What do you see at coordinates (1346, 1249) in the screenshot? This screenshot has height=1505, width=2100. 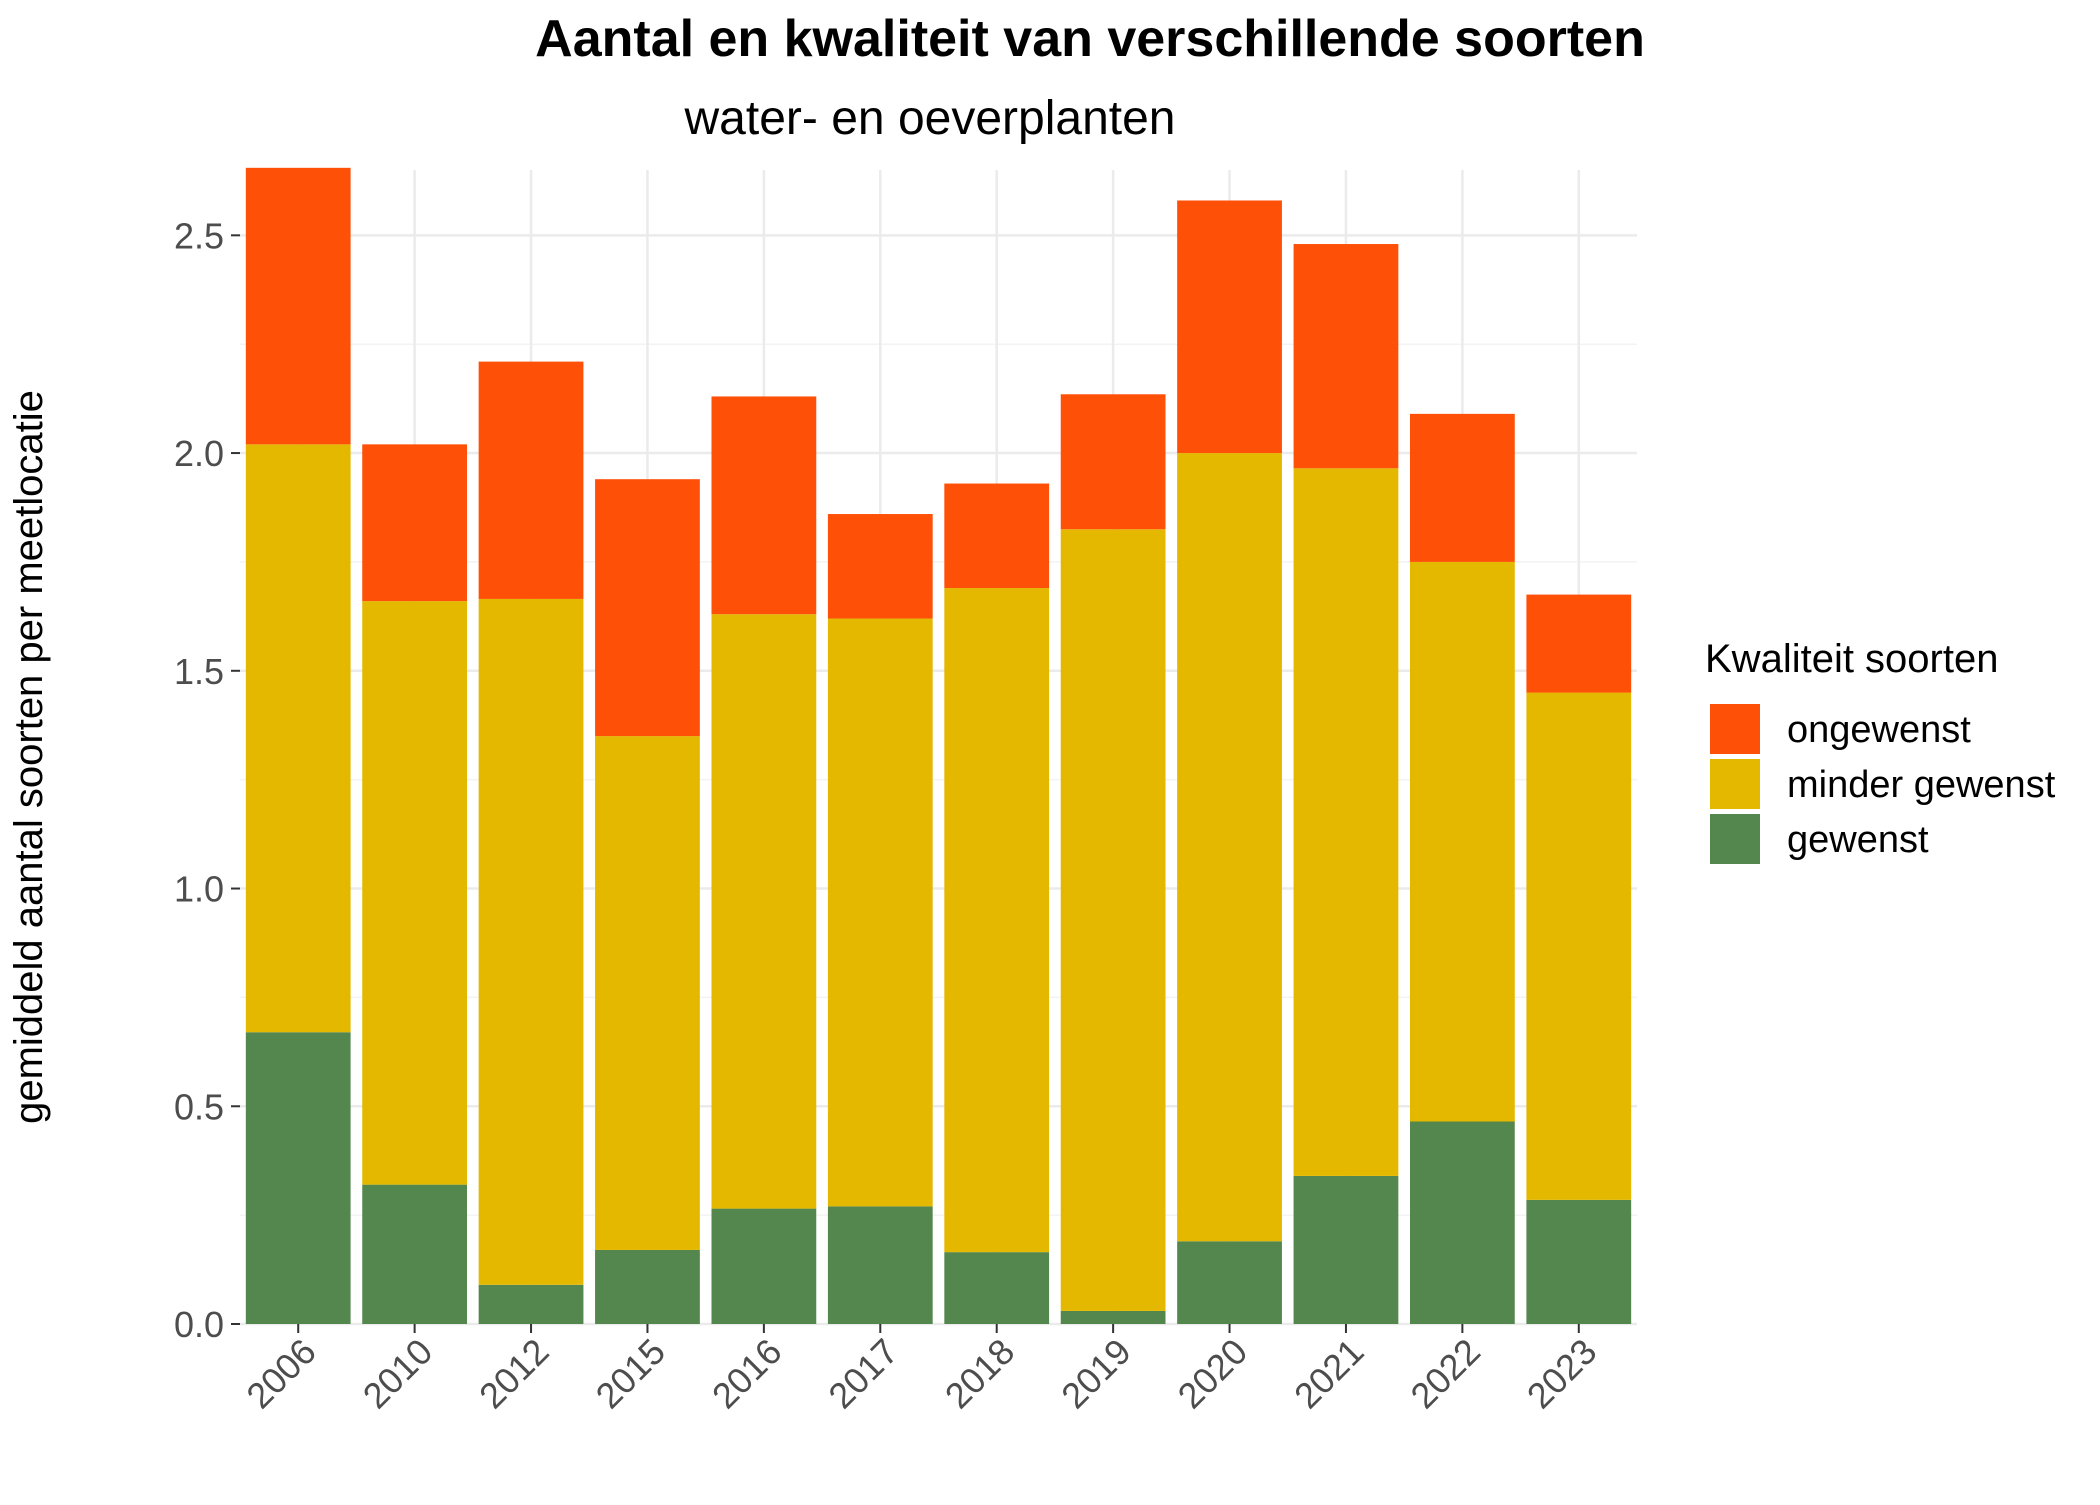 I see `bar-gewenst-2021` at bounding box center [1346, 1249].